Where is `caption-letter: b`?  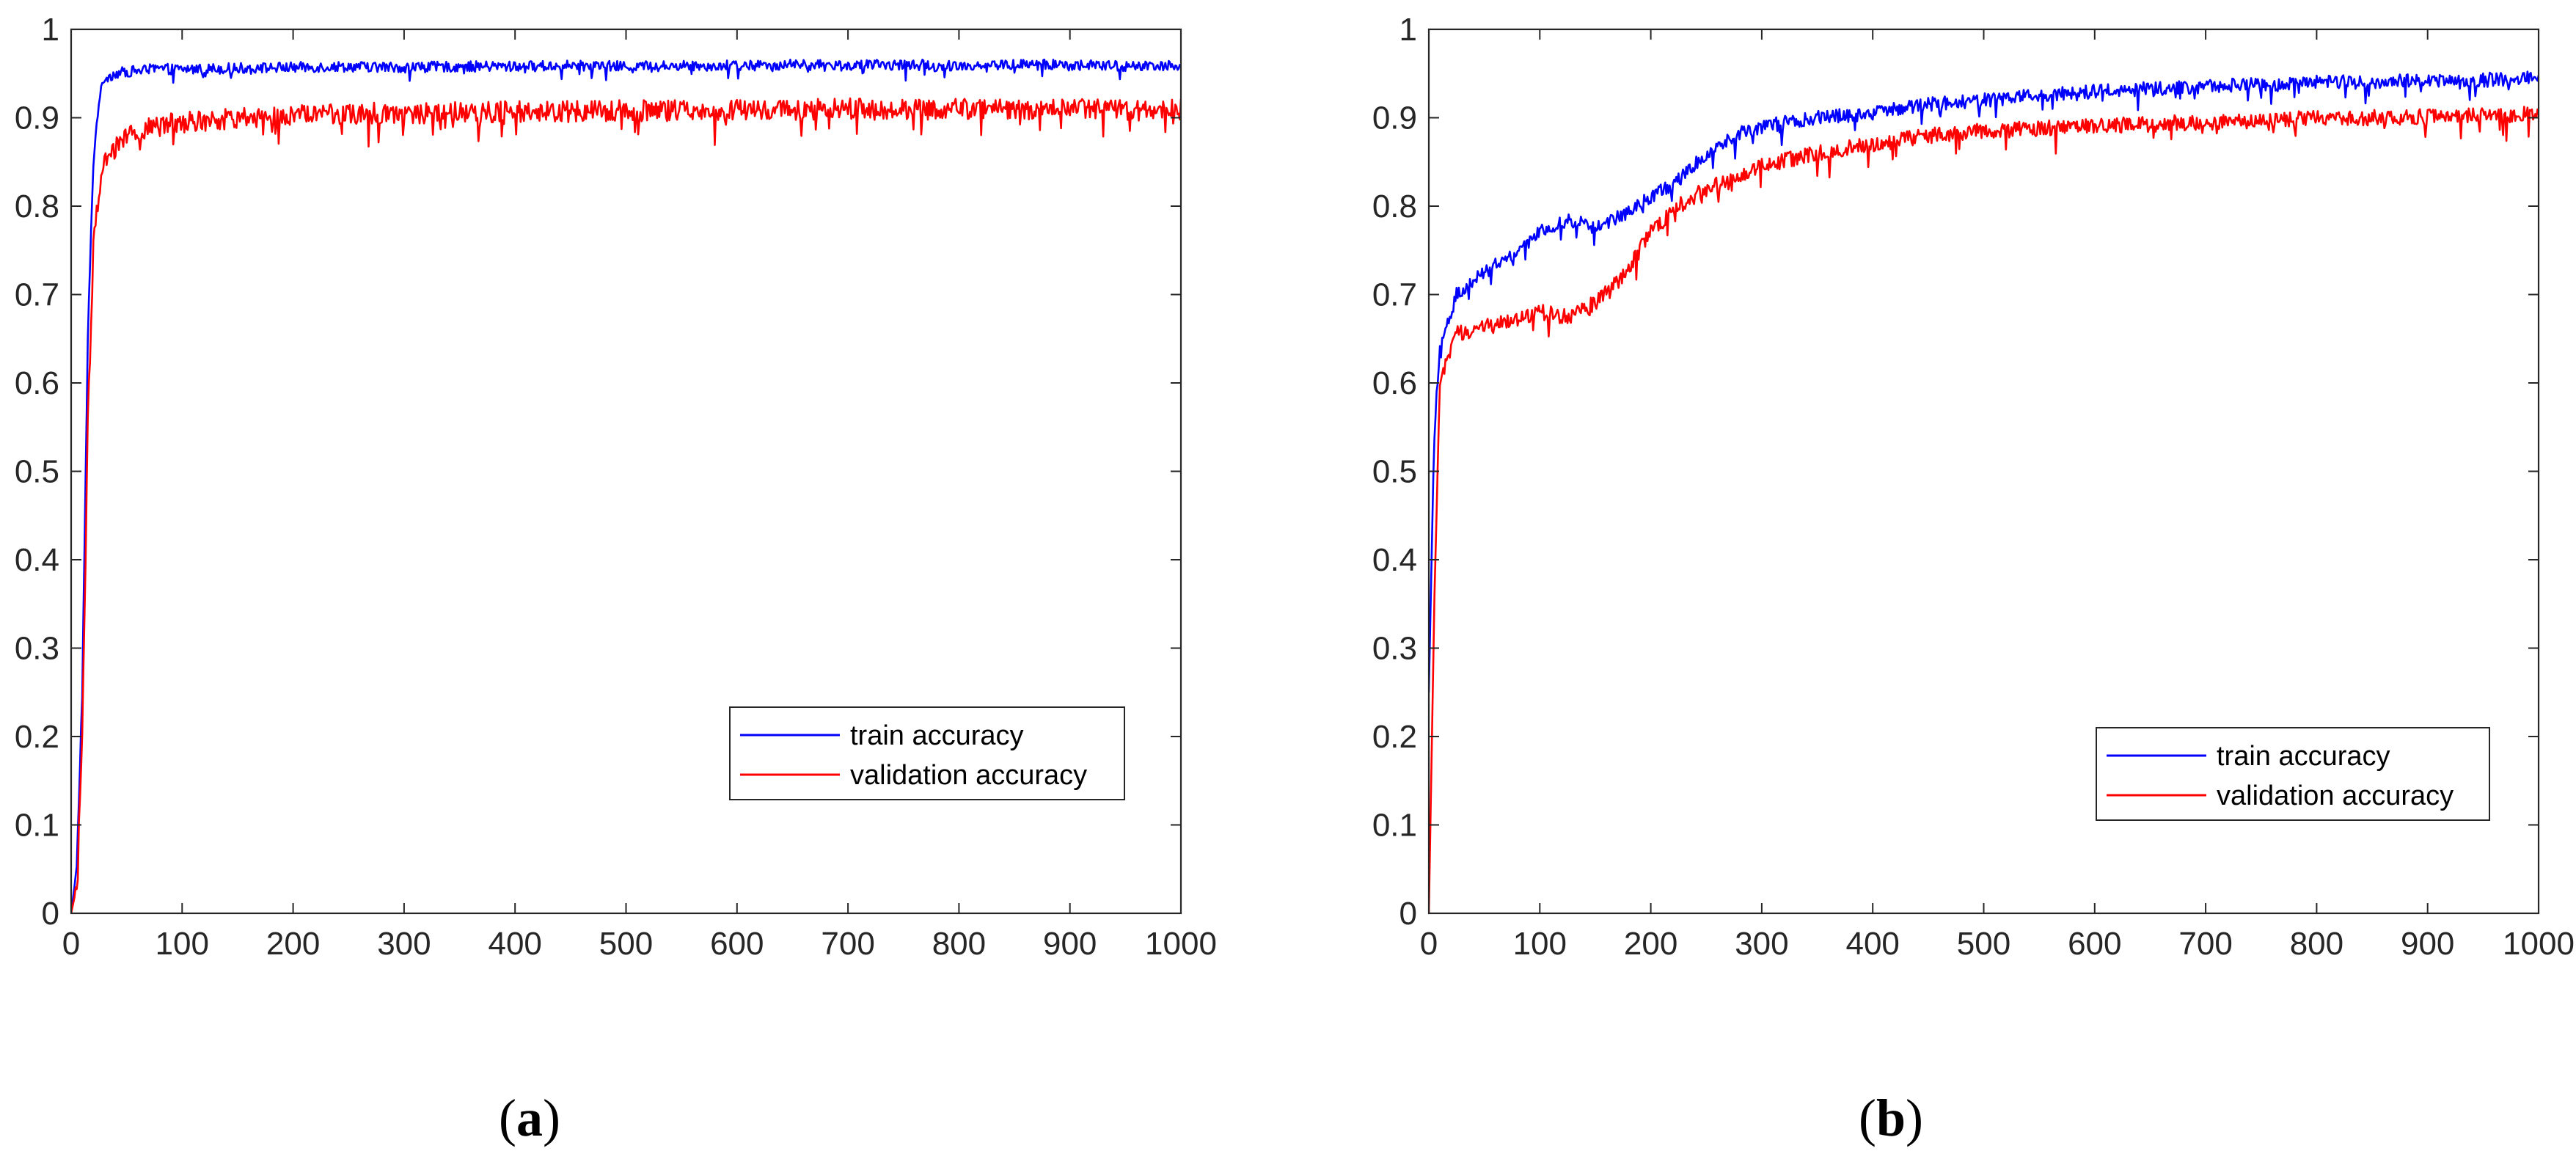
caption-letter: b is located at coordinates (1891, 1118).